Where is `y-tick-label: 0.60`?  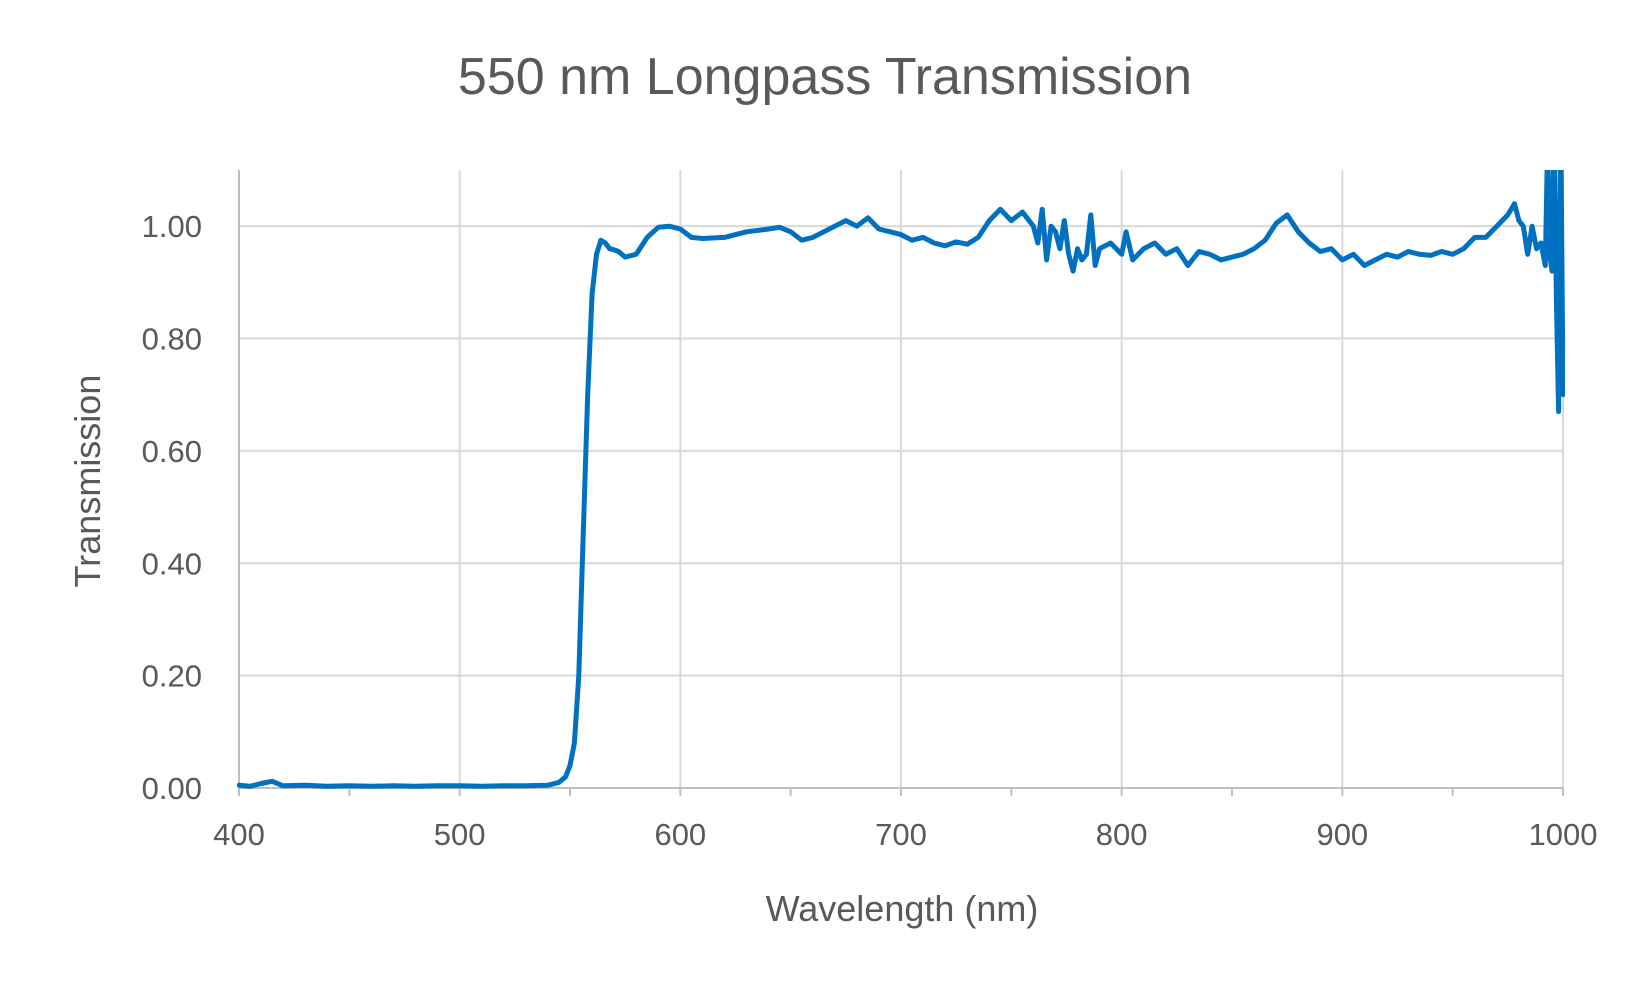
y-tick-label: 0.60 is located at coordinates (172, 451).